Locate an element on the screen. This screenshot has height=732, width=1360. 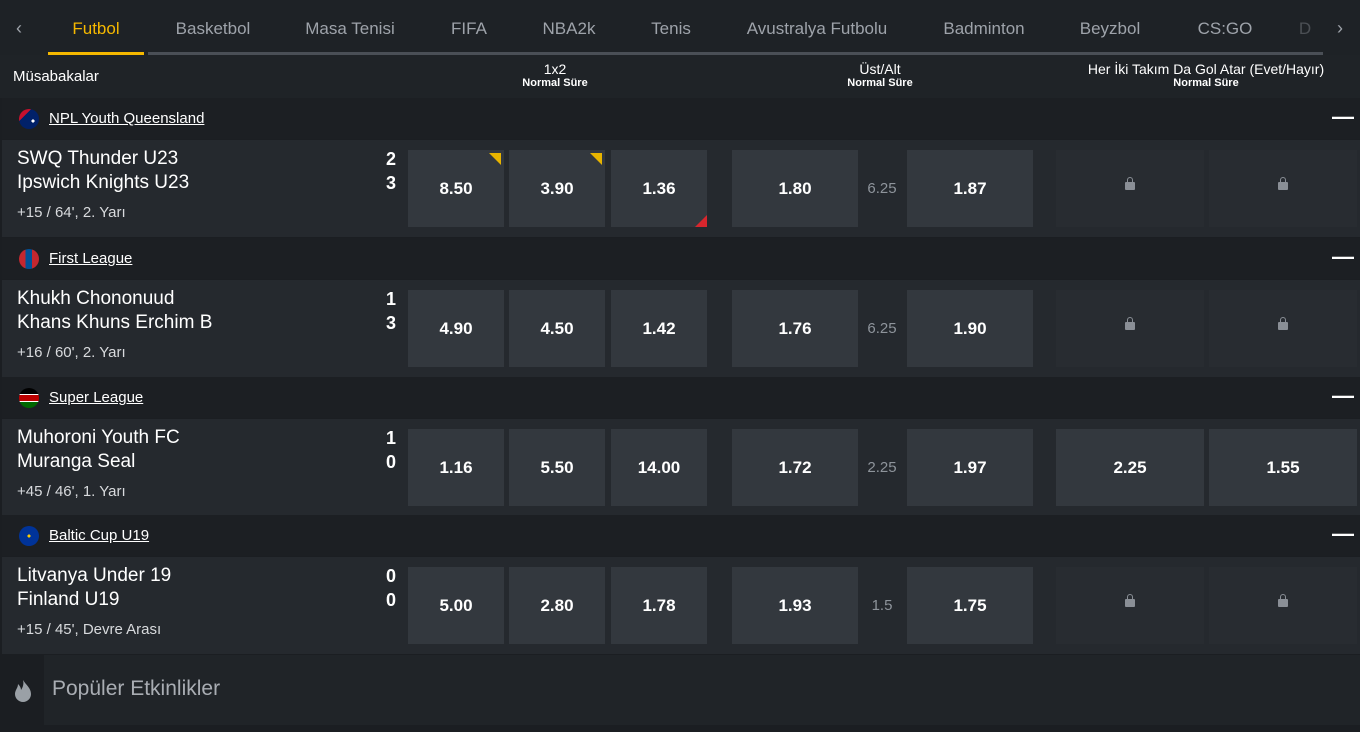
fire-svg is located at coordinates (23, 691).